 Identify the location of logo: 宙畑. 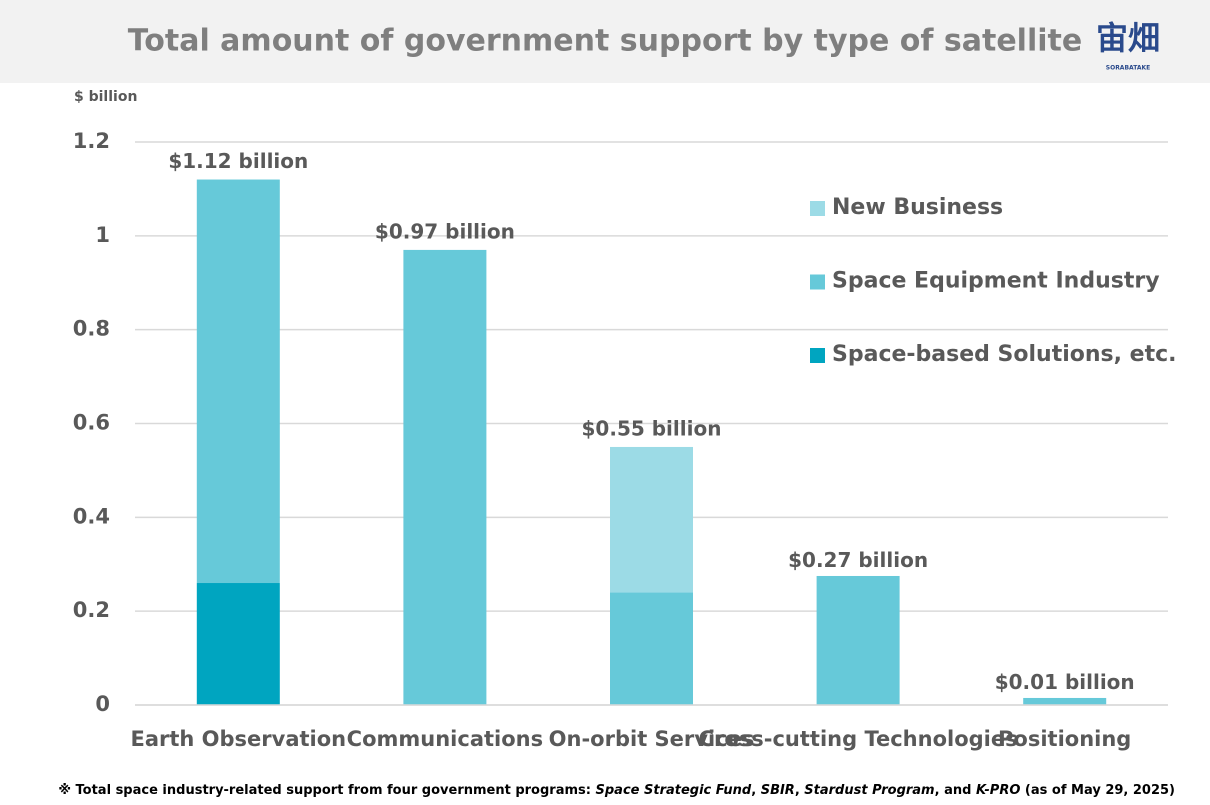
(1128, 38).